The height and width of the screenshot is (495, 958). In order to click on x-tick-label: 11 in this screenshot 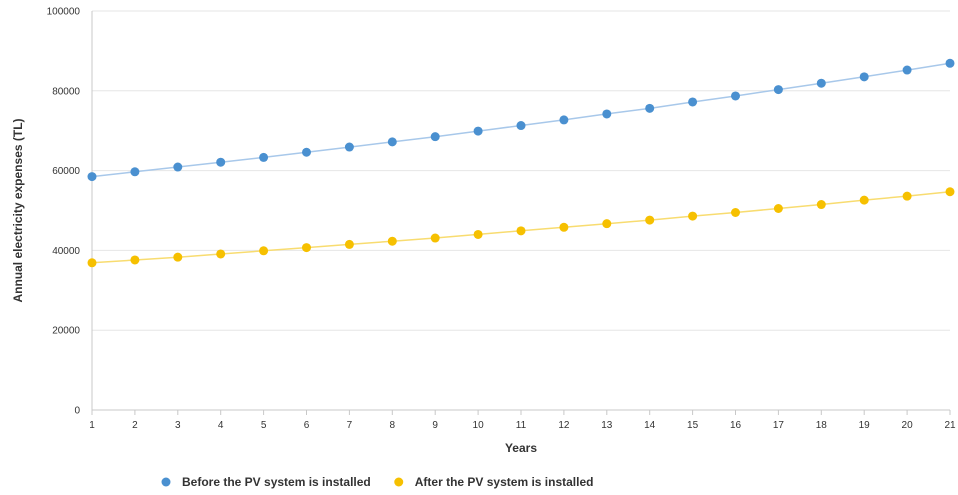, I will do `click(521, 425)`.